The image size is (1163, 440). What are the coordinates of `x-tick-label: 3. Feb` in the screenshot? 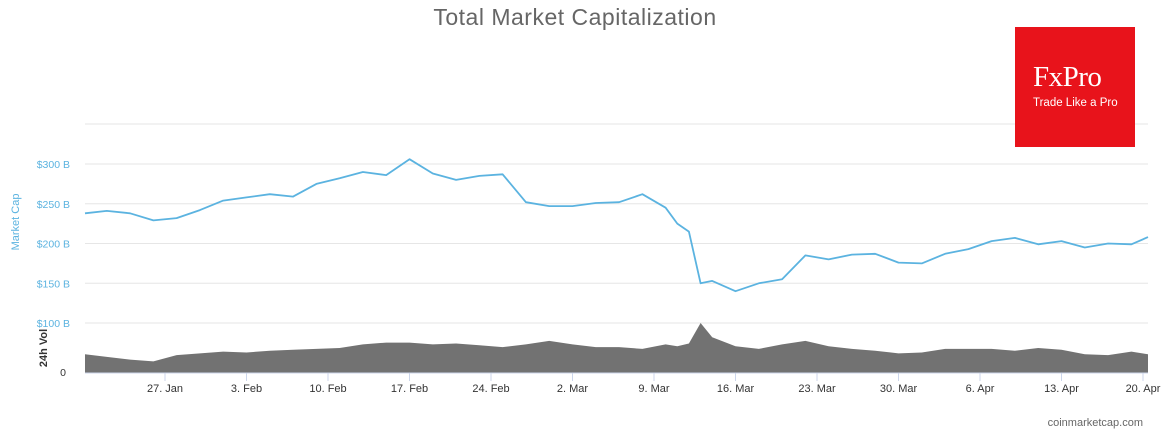 It's located at (246, 389).